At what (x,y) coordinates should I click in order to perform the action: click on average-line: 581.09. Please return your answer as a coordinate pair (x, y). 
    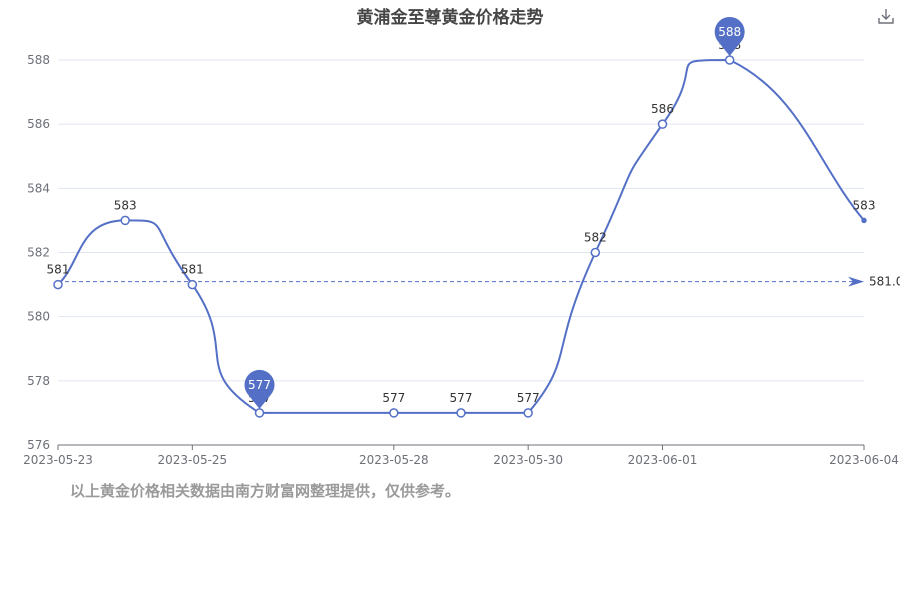
    Looking at the image, I should click on (479, 282).